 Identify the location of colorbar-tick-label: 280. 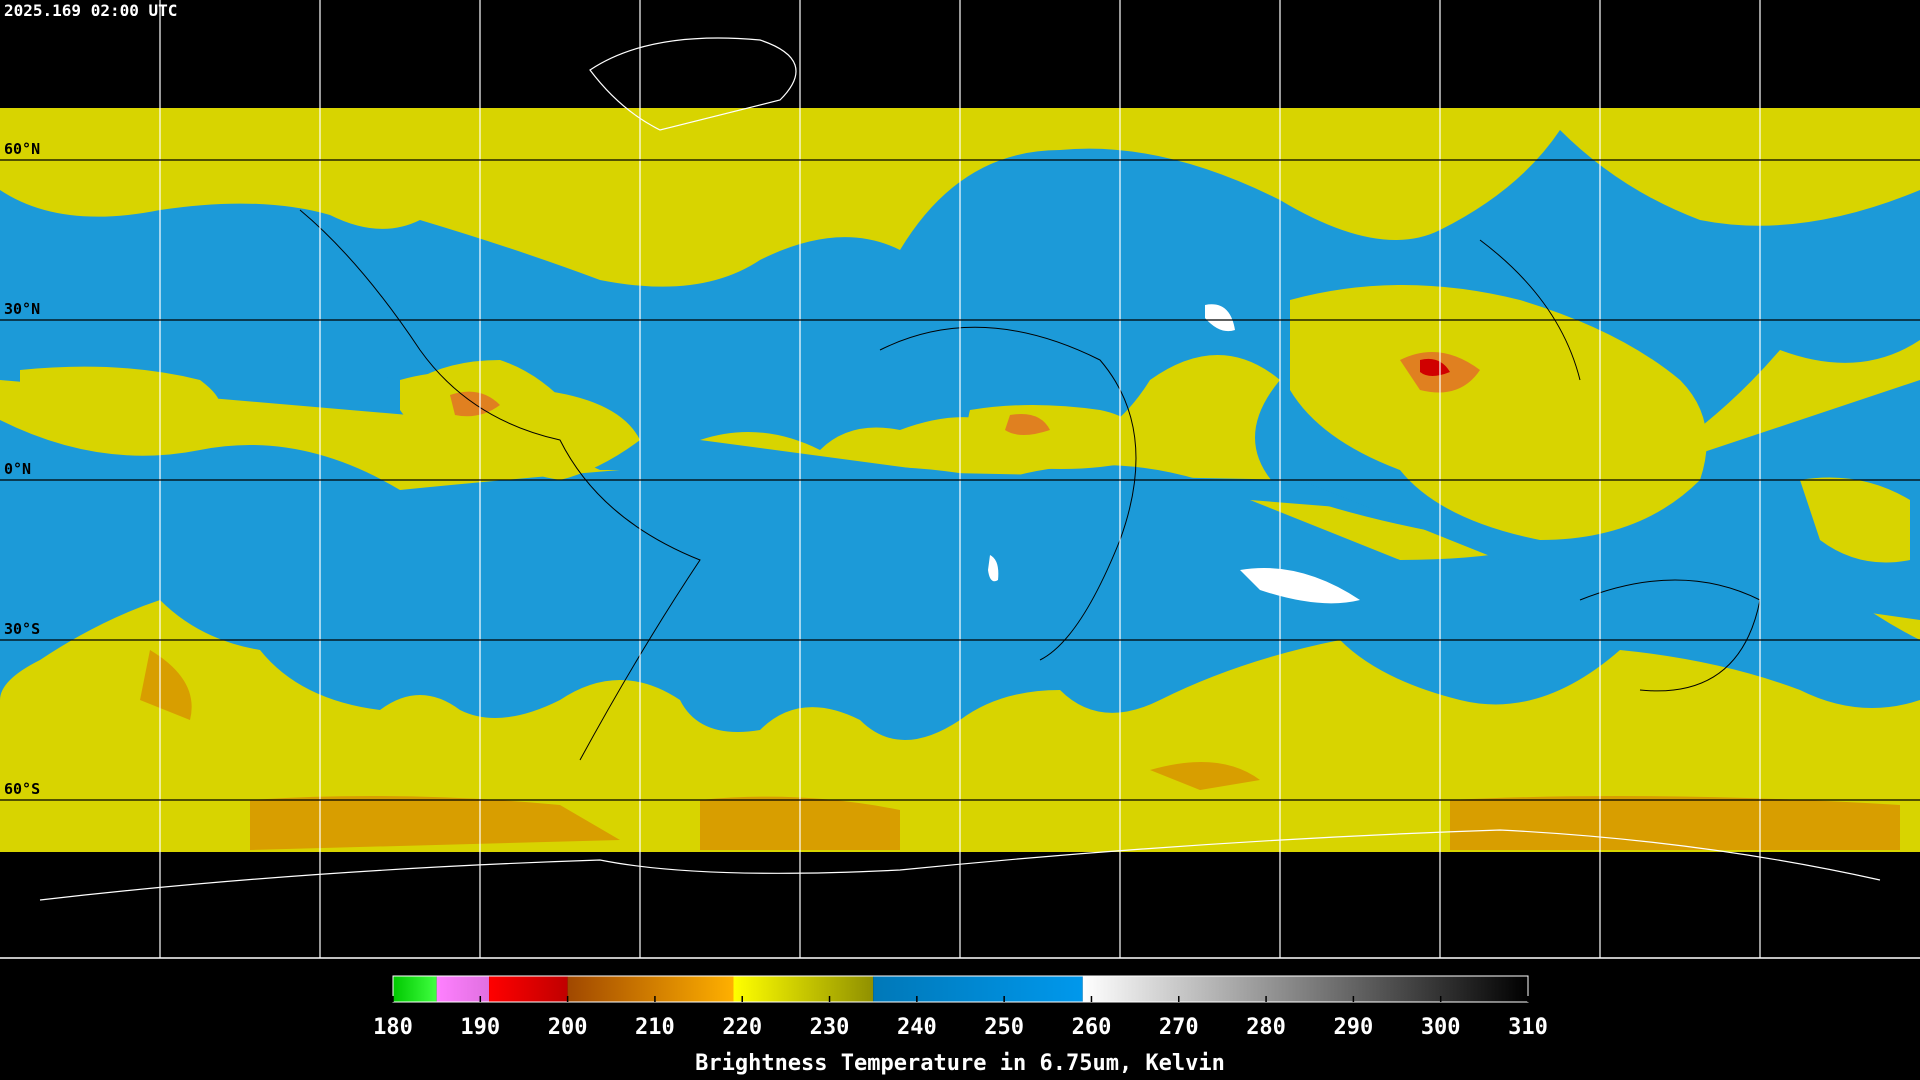
(1266, 1027).